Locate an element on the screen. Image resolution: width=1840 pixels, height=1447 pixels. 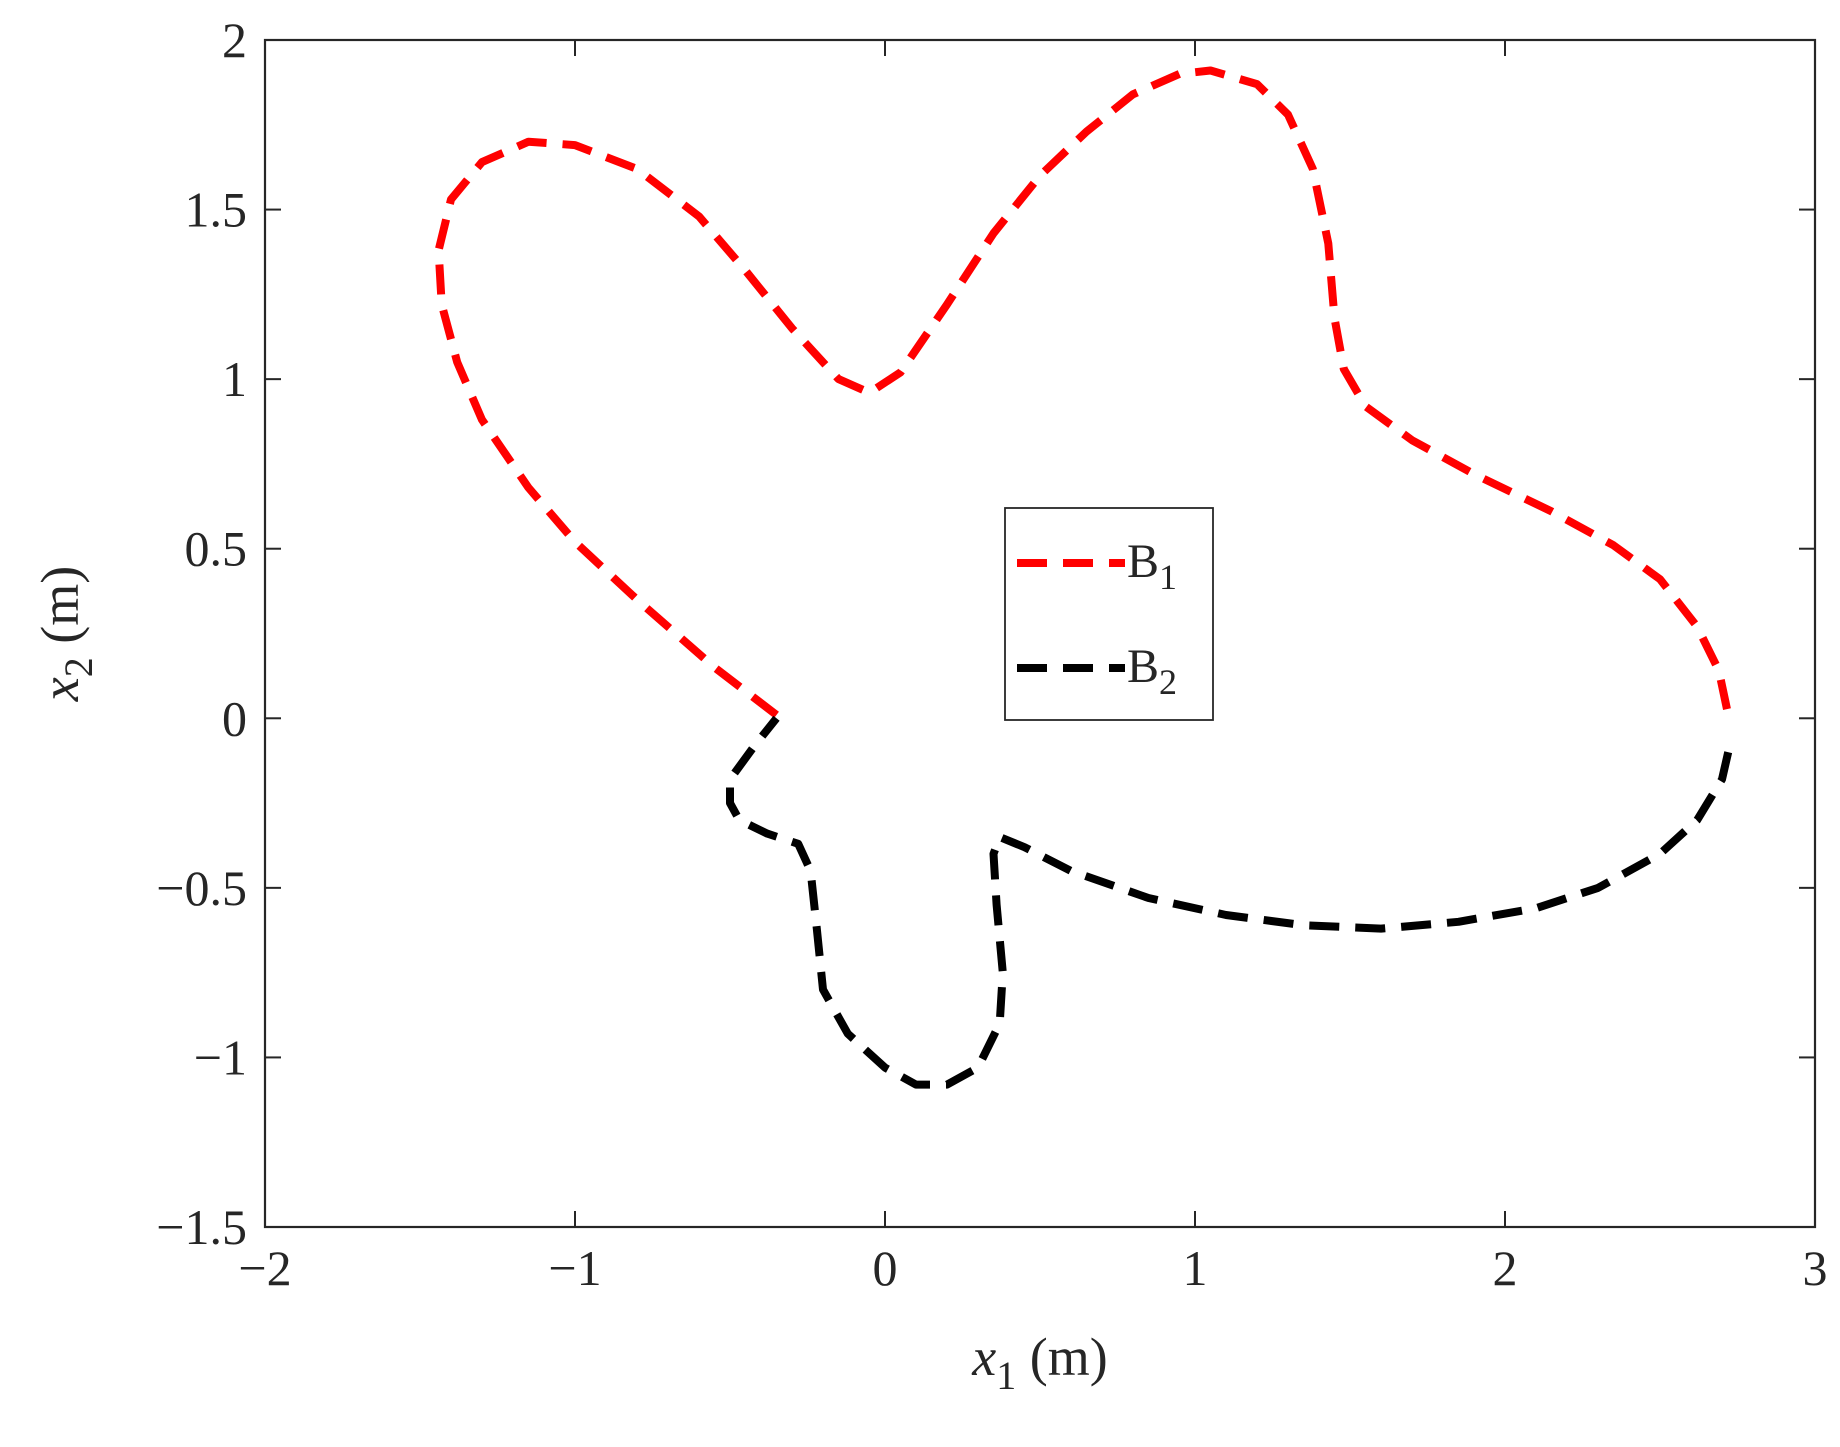
y-axis-label-unit: (m) is located at coordinates (60, 611).